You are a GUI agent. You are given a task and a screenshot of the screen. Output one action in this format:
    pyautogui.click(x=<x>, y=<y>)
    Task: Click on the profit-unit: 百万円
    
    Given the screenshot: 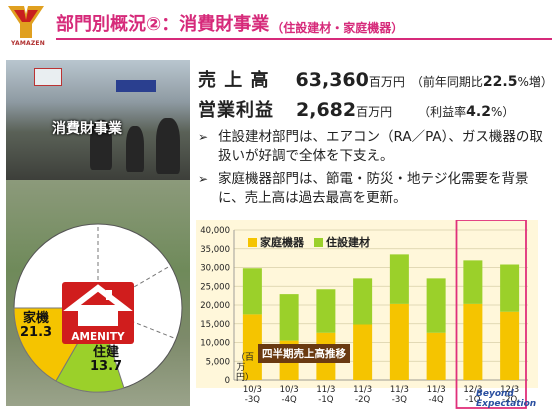 What is the action you would take?
    pyautogui.click(x=374, y=112)
    